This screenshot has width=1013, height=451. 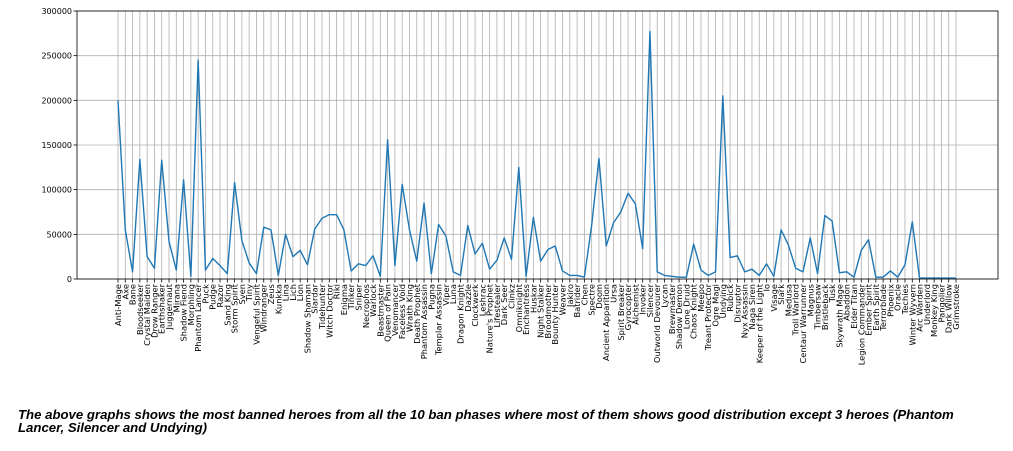 What do you see at coordinates (344, 299) in the screenshot?
I see `x-tick-label: Enigma` at bounding box center [344, 299].